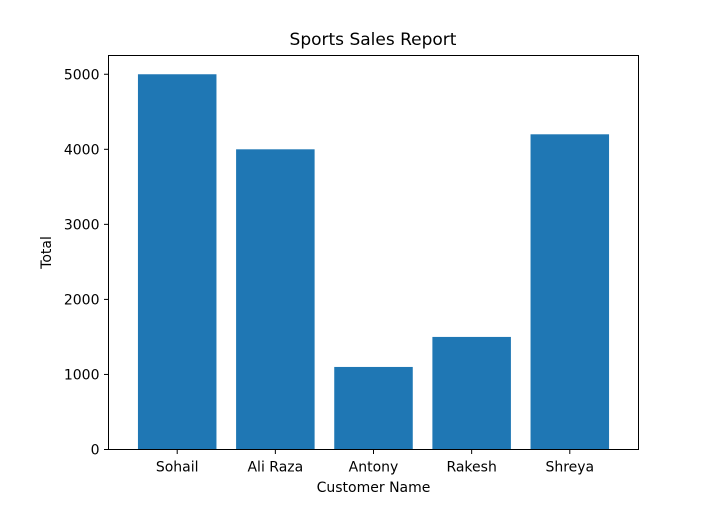 The height and width of the screenshot is (520, 715). What do you see at coordinates (82, 150) in the screenshot?
I see `y-tick-label: 4000` at bounding box center [82, 150].